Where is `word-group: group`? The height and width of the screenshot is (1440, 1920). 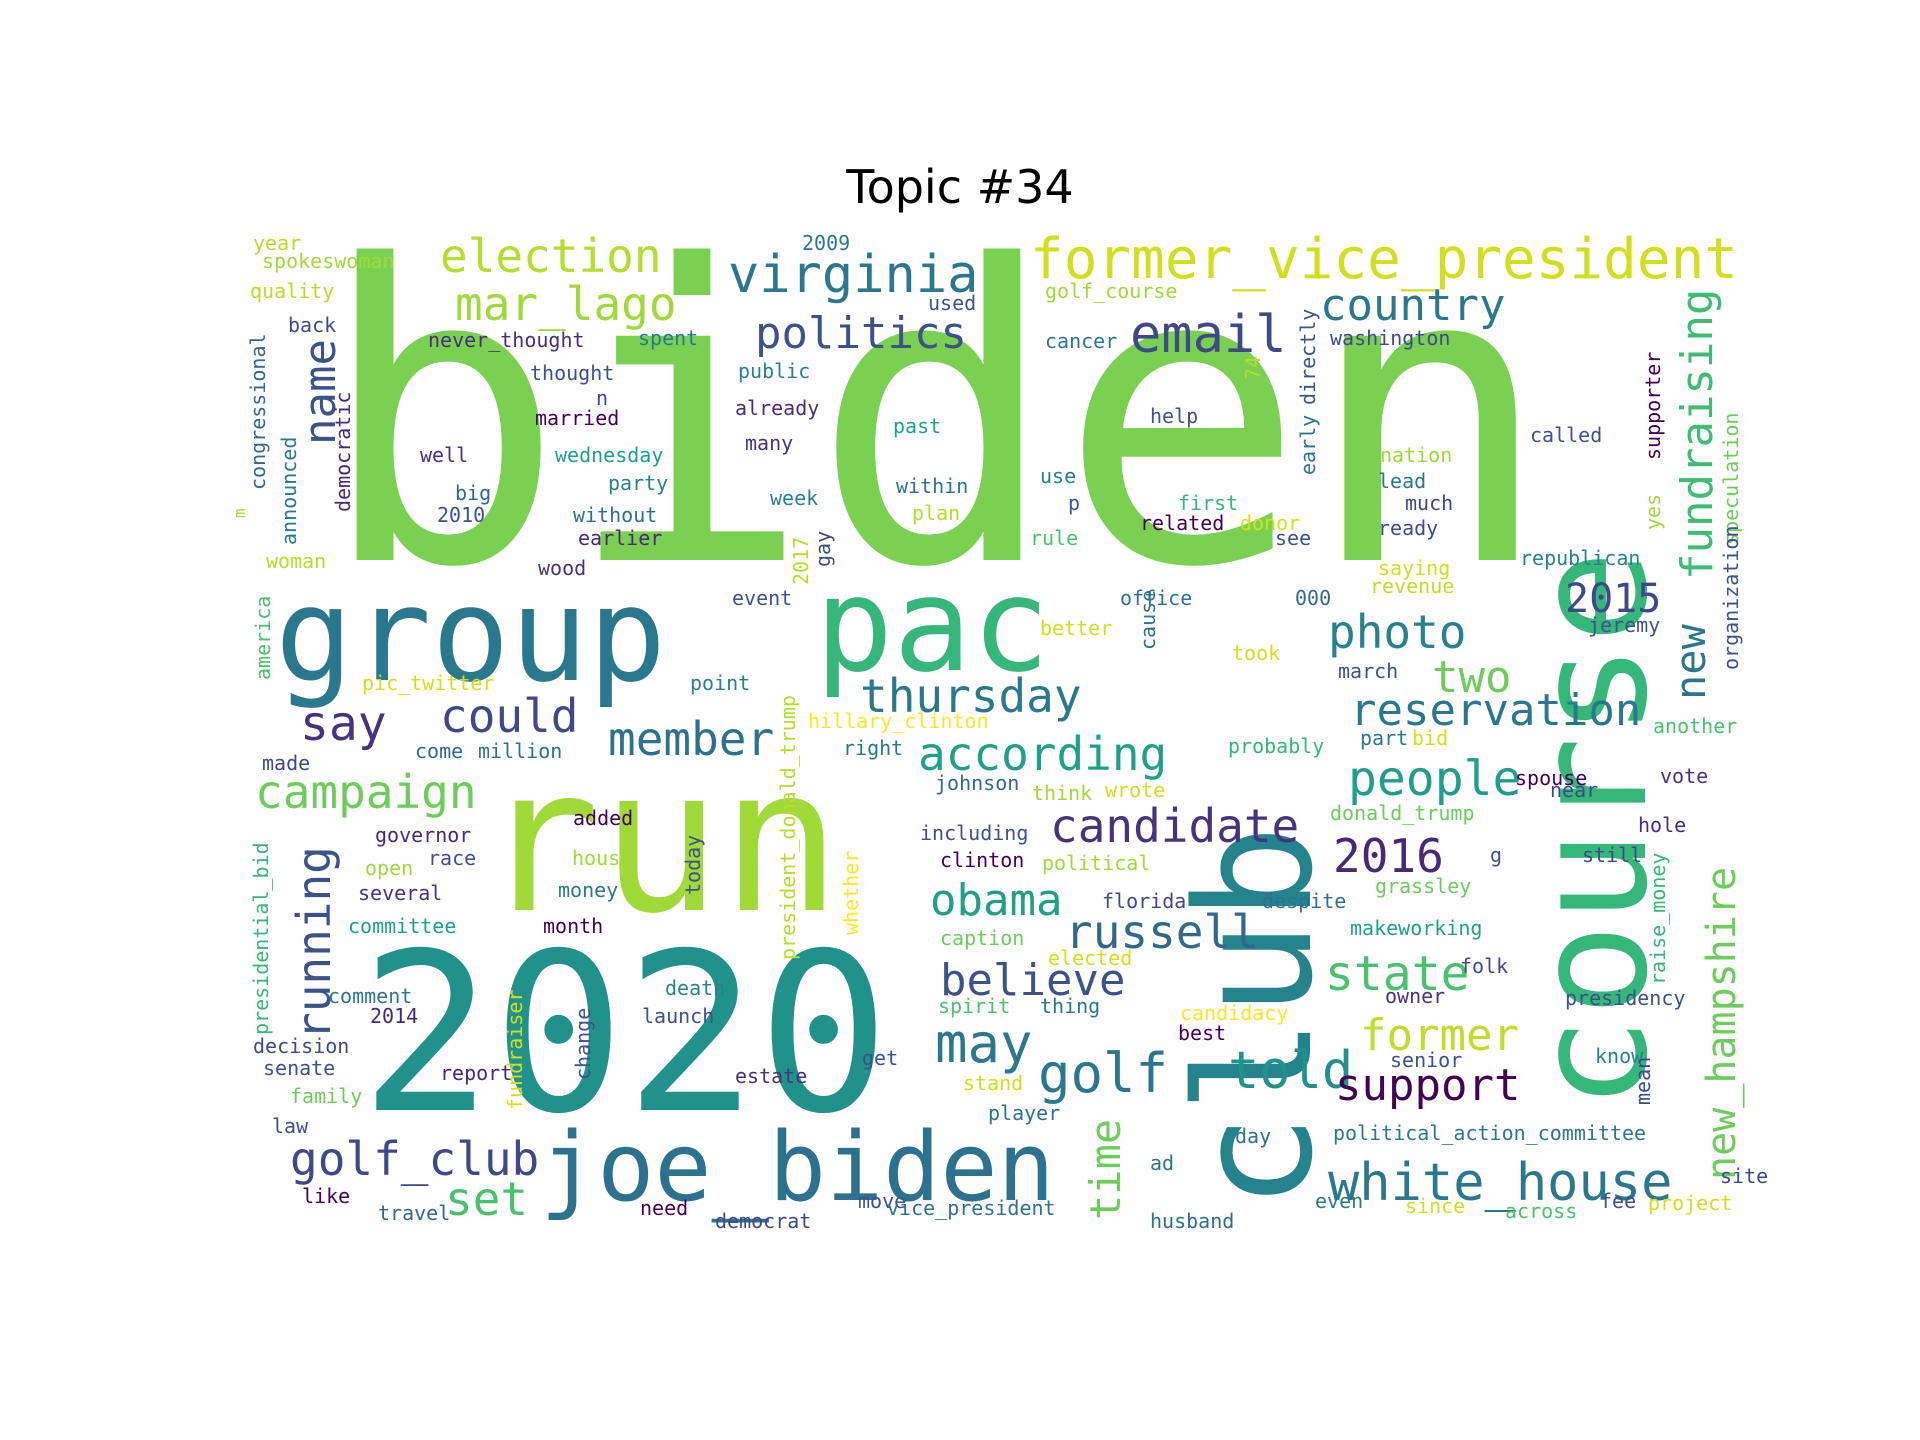
word-group: group is located at coordinates (470, 635).